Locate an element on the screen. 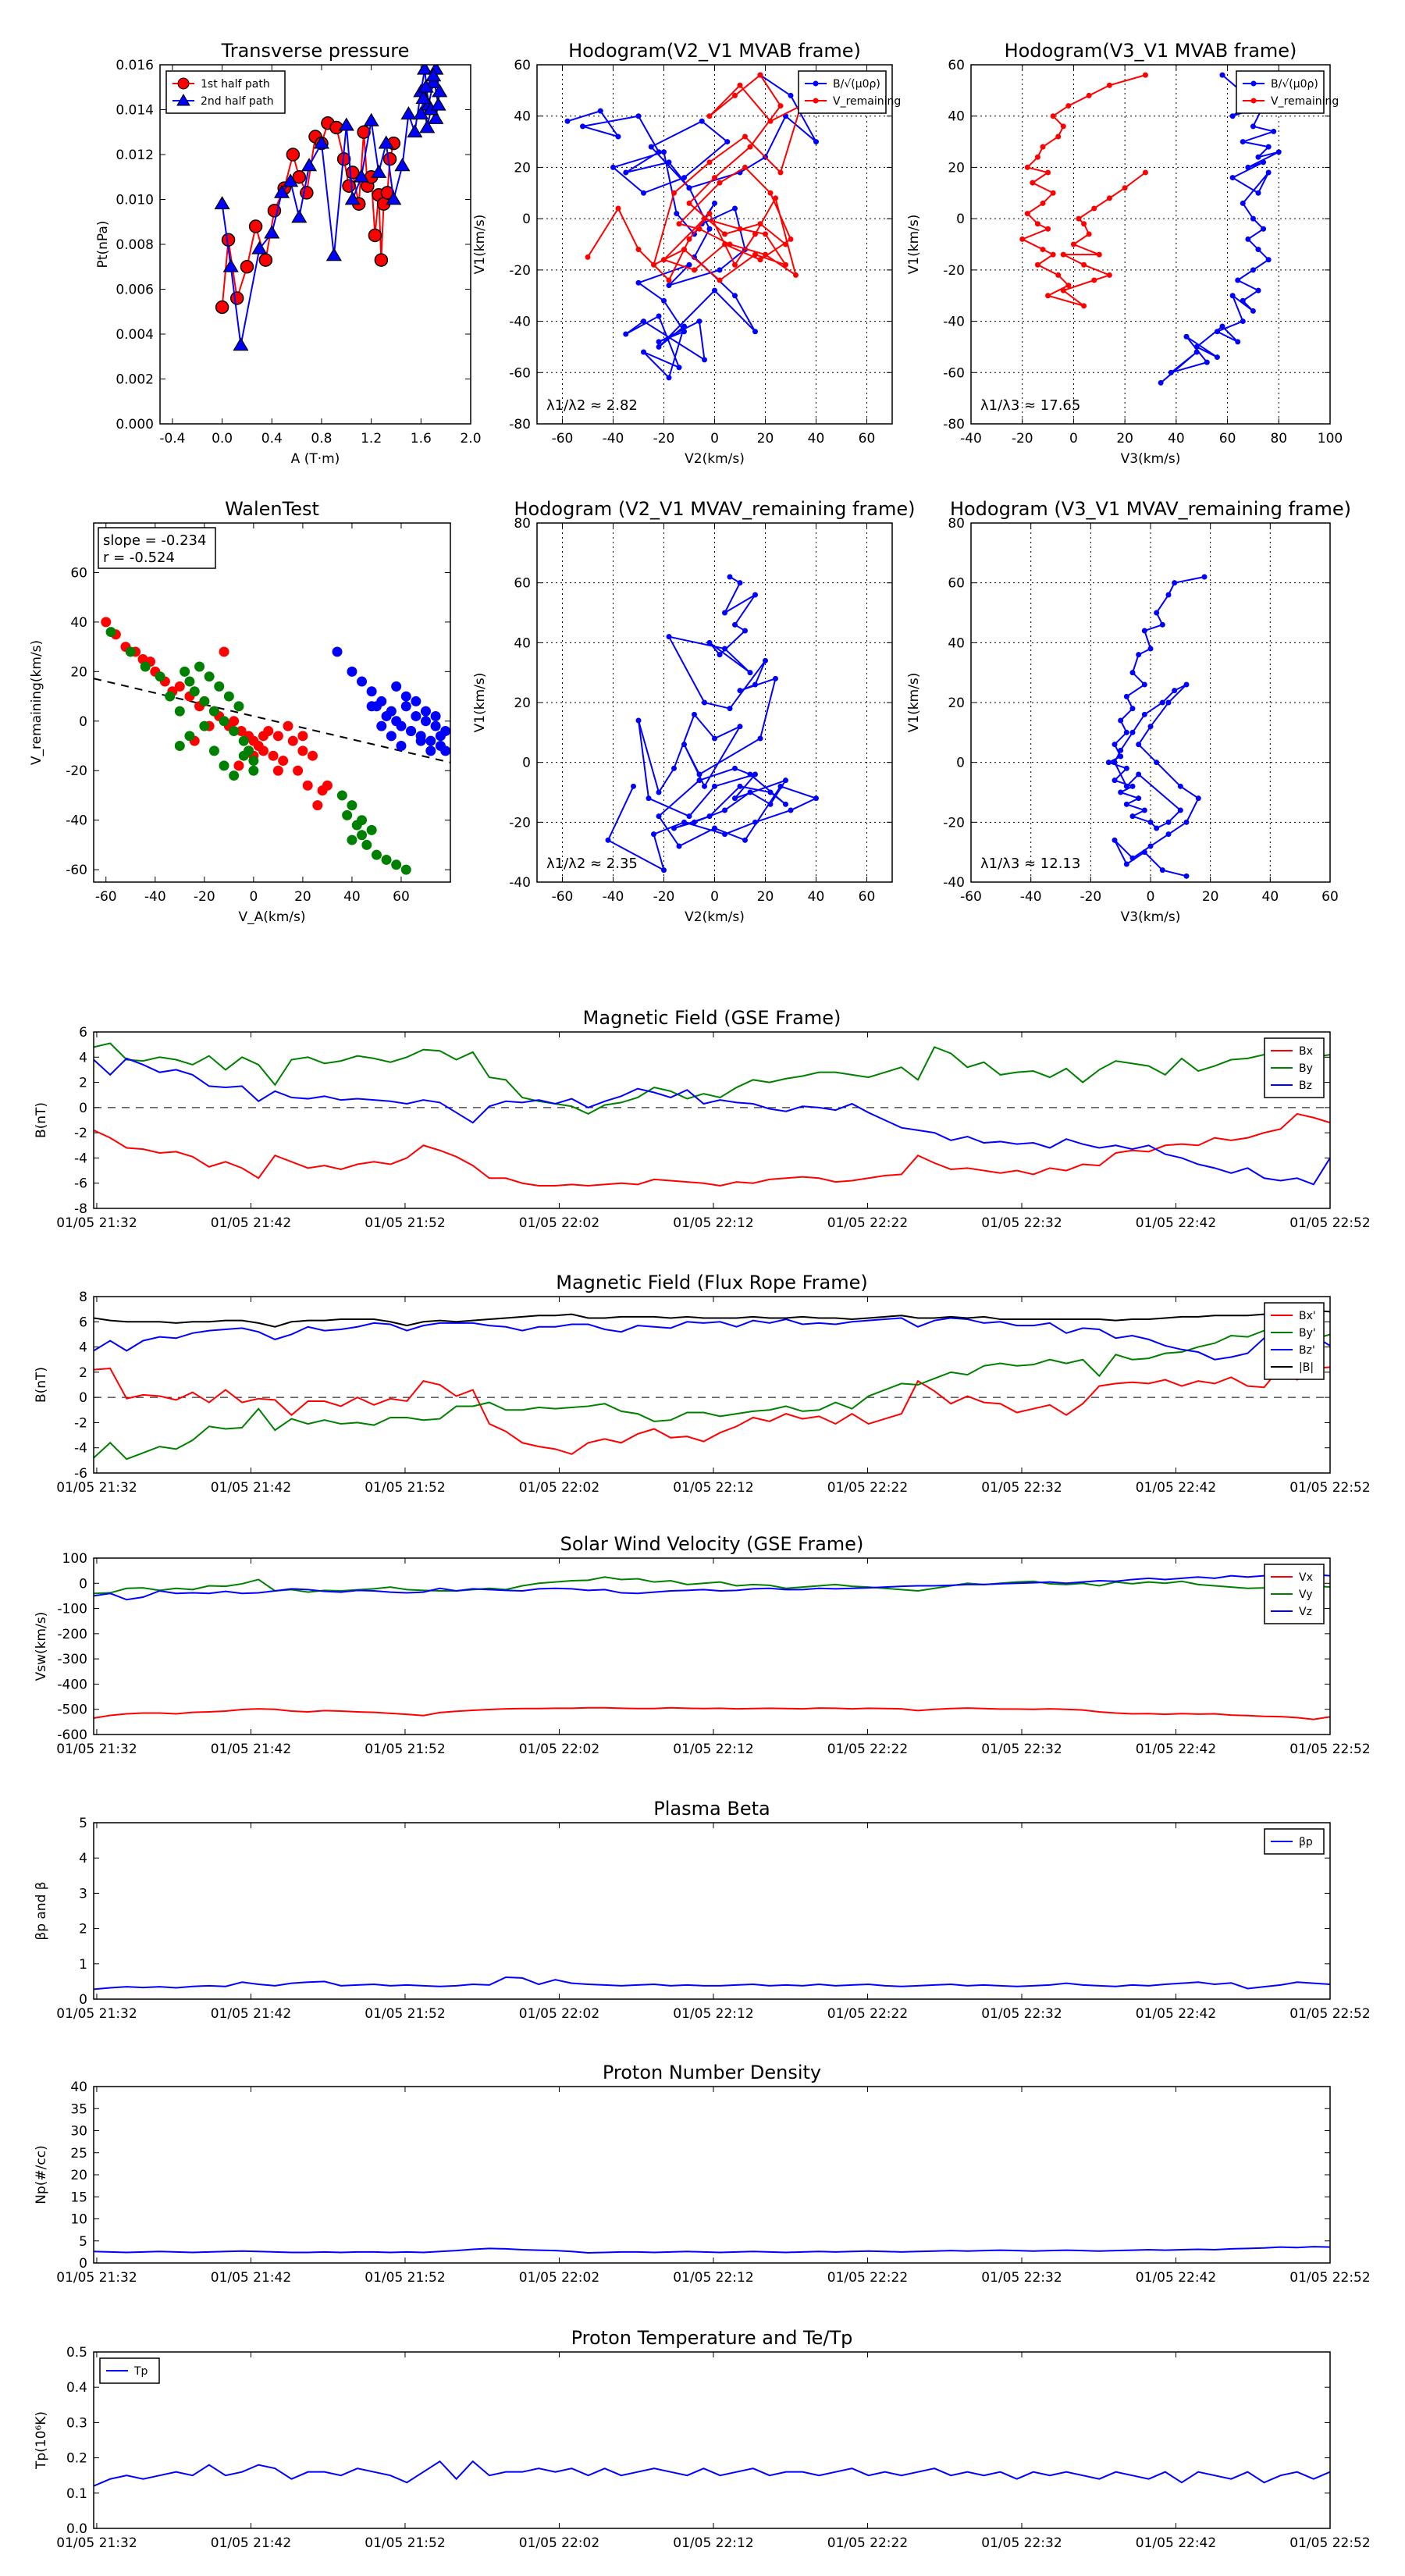  plot-frame is located at coordinates (272, 702).